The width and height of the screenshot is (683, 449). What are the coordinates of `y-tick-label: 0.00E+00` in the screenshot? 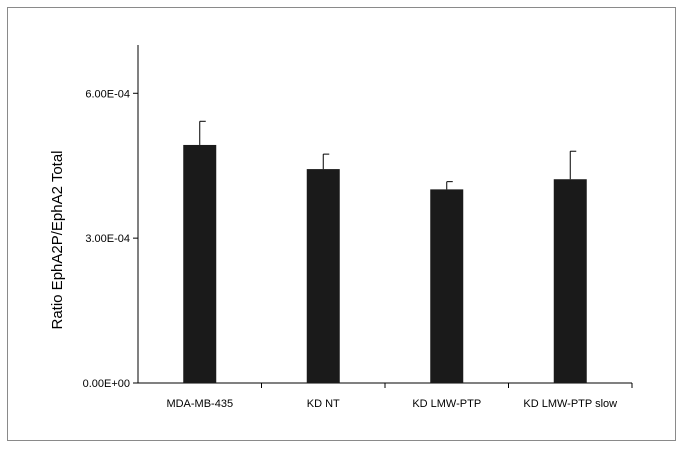 It's located at (106, 384).